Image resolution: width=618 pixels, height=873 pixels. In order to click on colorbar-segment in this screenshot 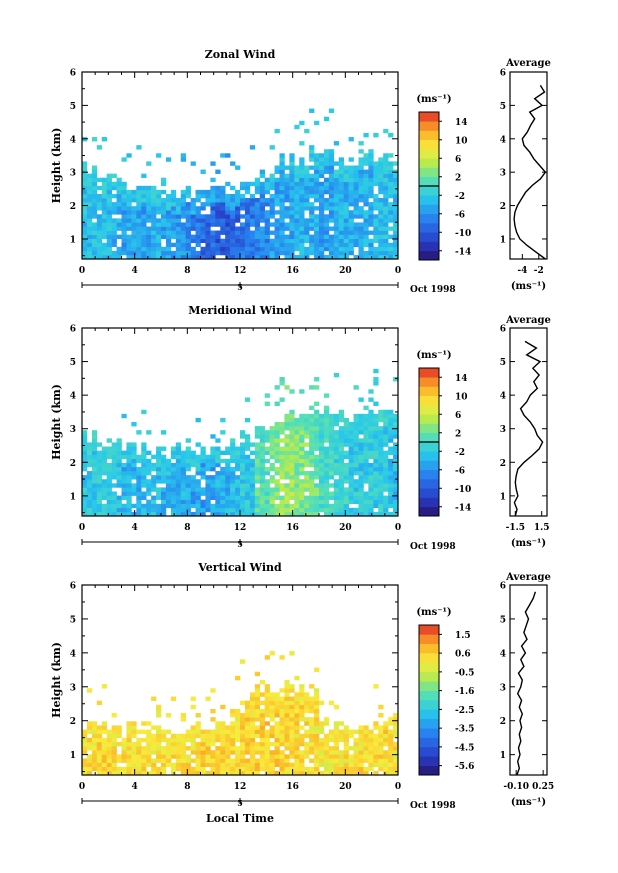, I will do `click(429, 493)`.